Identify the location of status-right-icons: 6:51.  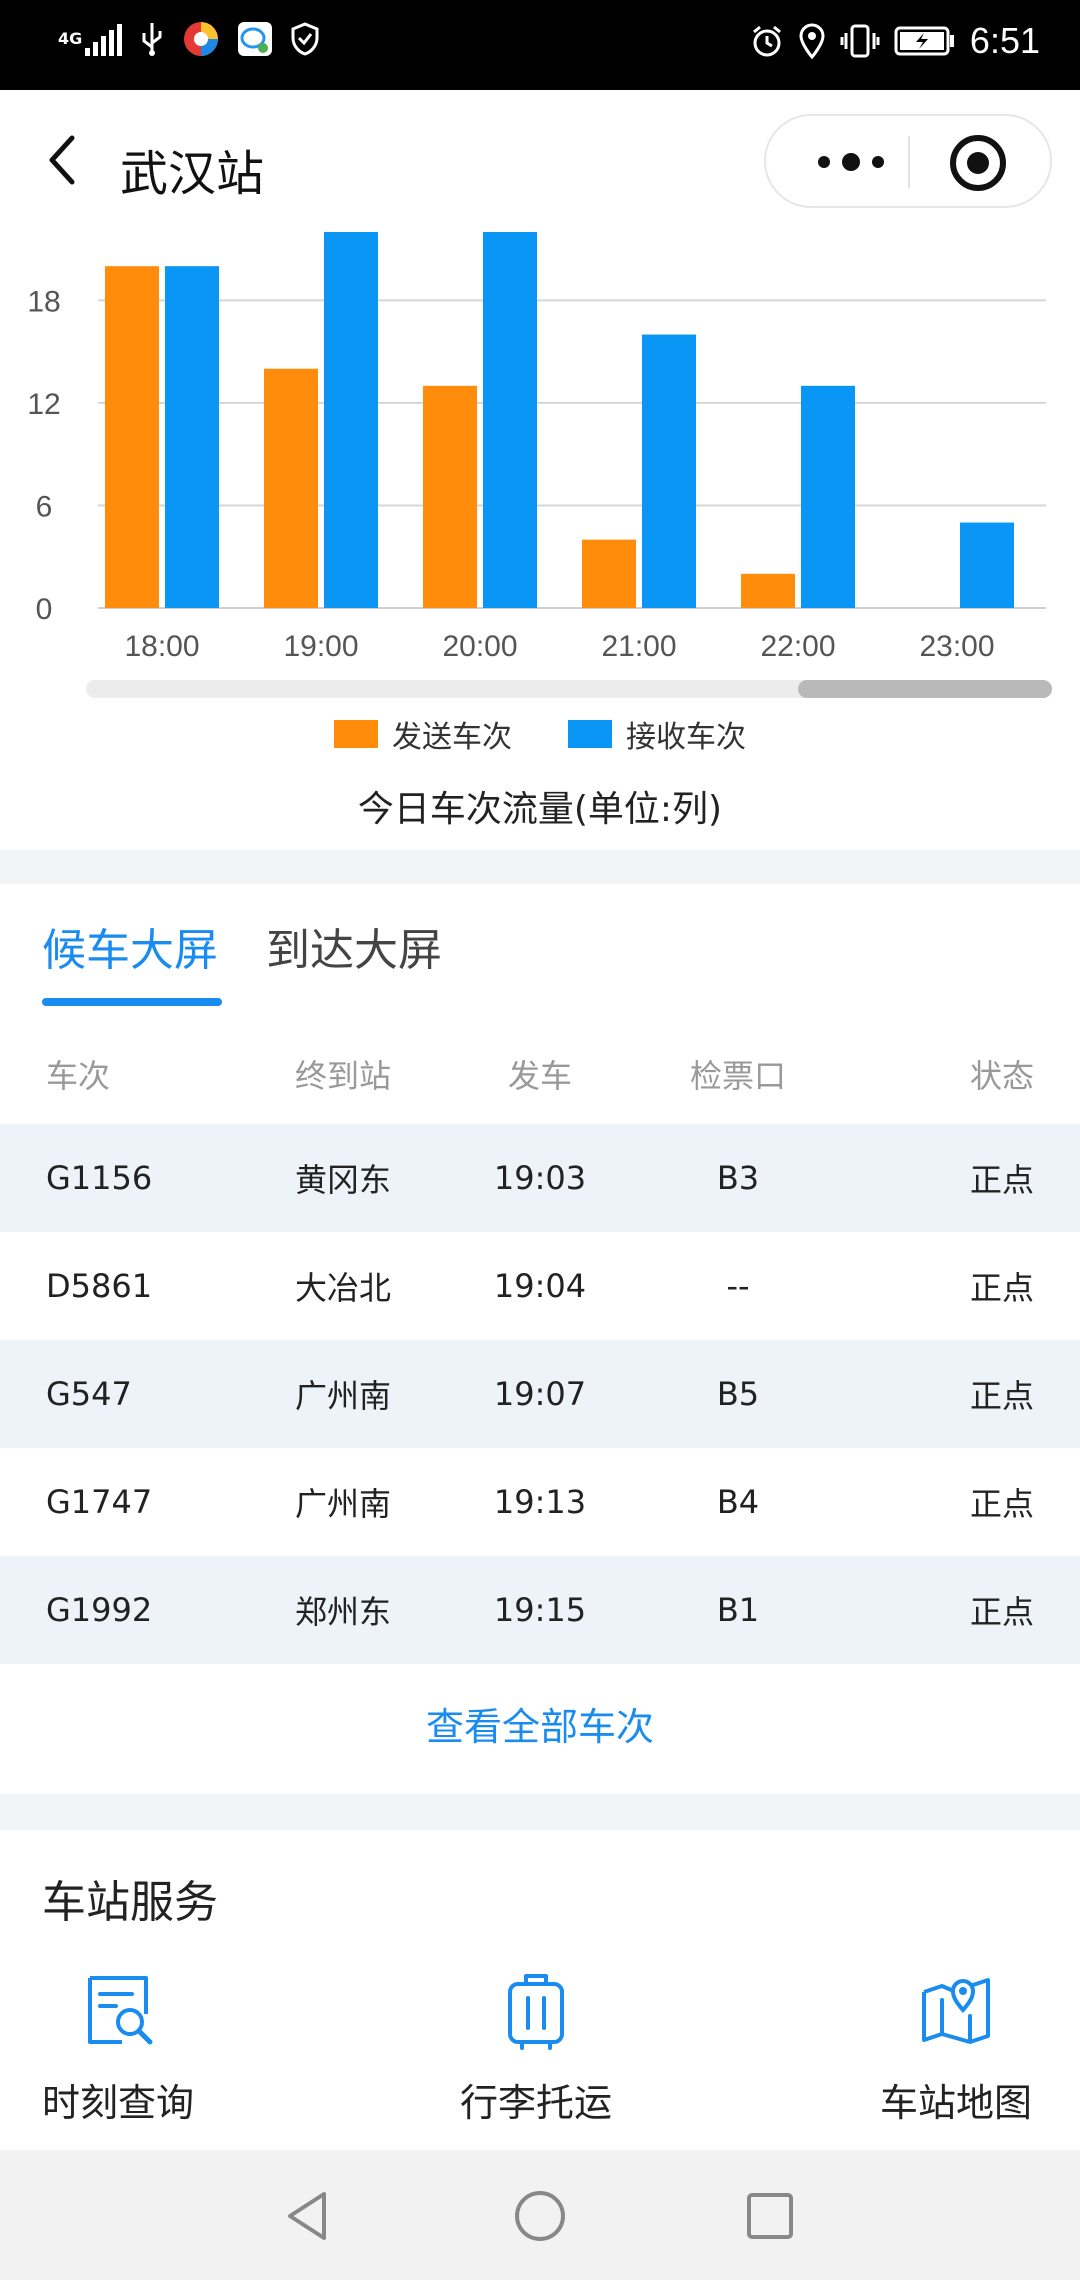
(895, 41).